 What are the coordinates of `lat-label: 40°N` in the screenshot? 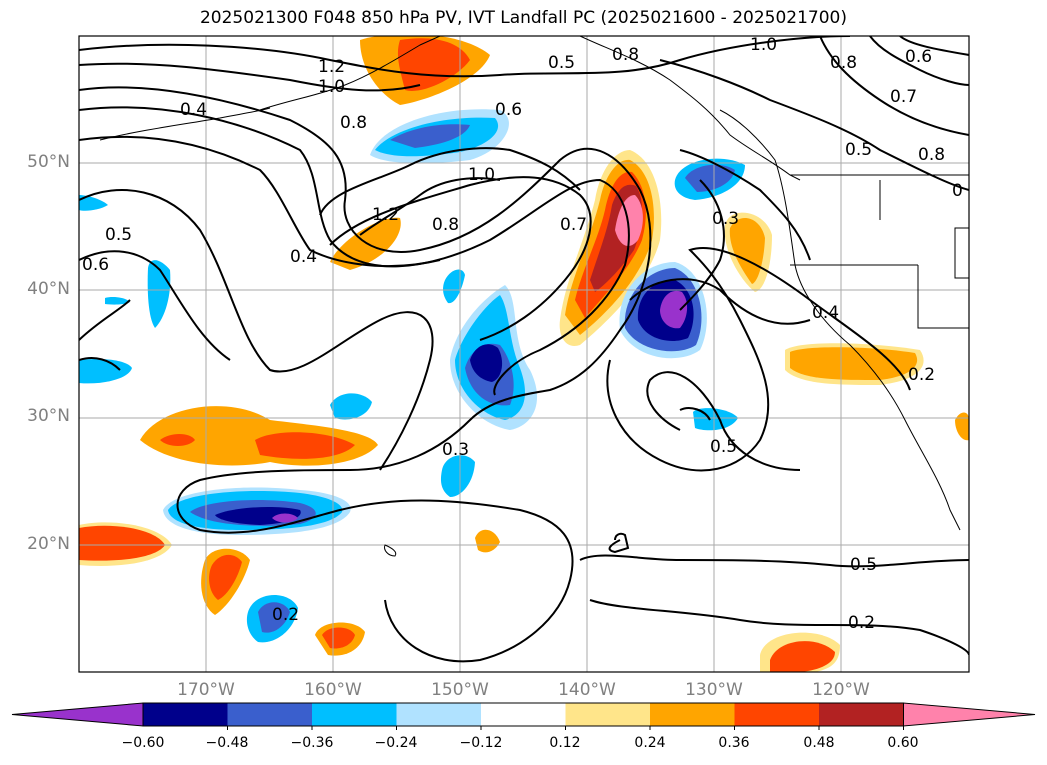 It's located at (48, 289).